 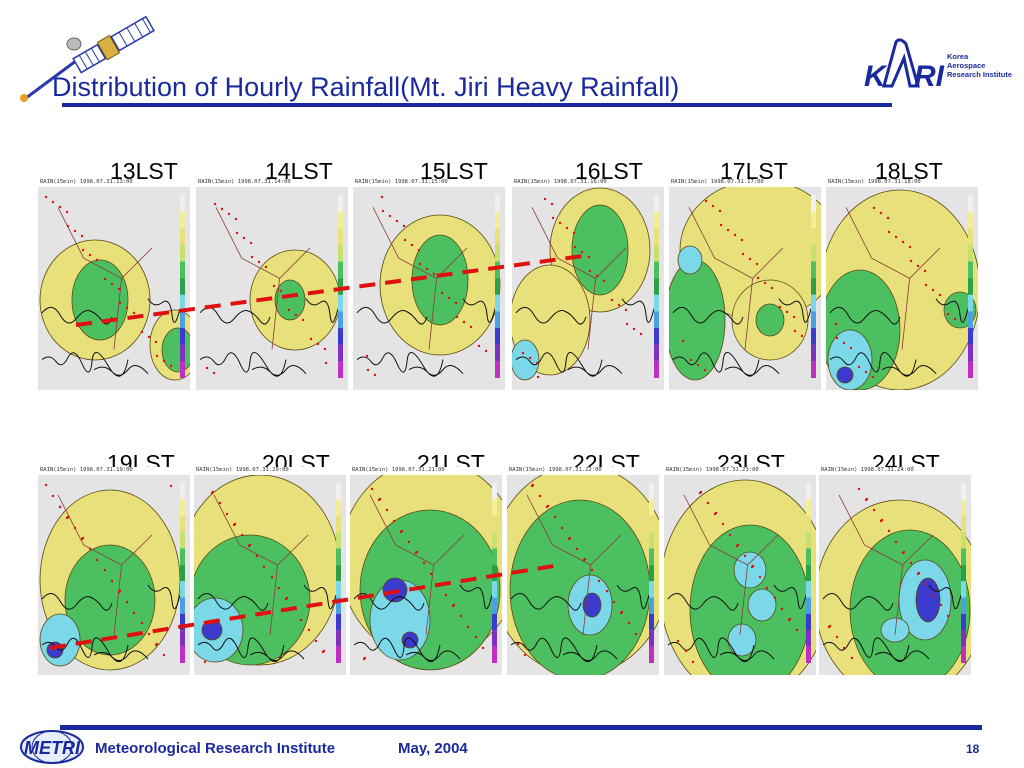 I want to click on footer-rule, so click(x=521, y=727).